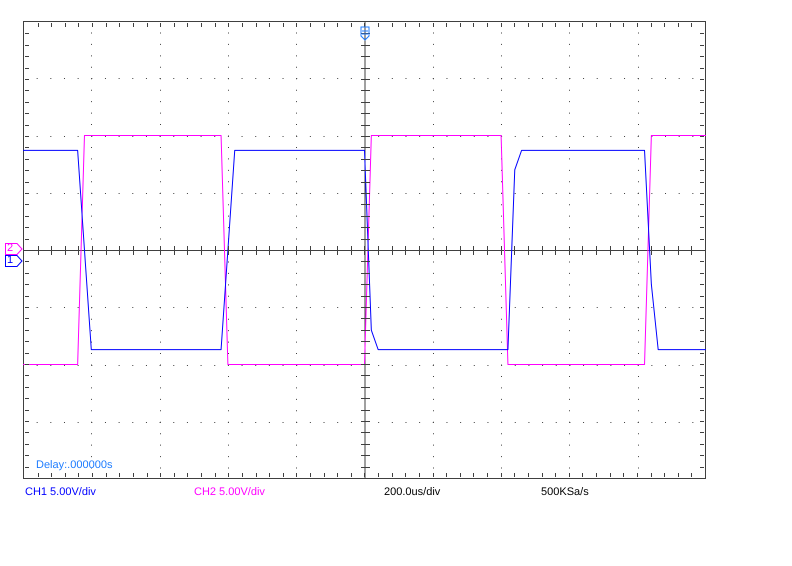  Describe the element at coordinates (229, 492) in the screenshot. I see `text: CH2 5.00V/div` at that location.